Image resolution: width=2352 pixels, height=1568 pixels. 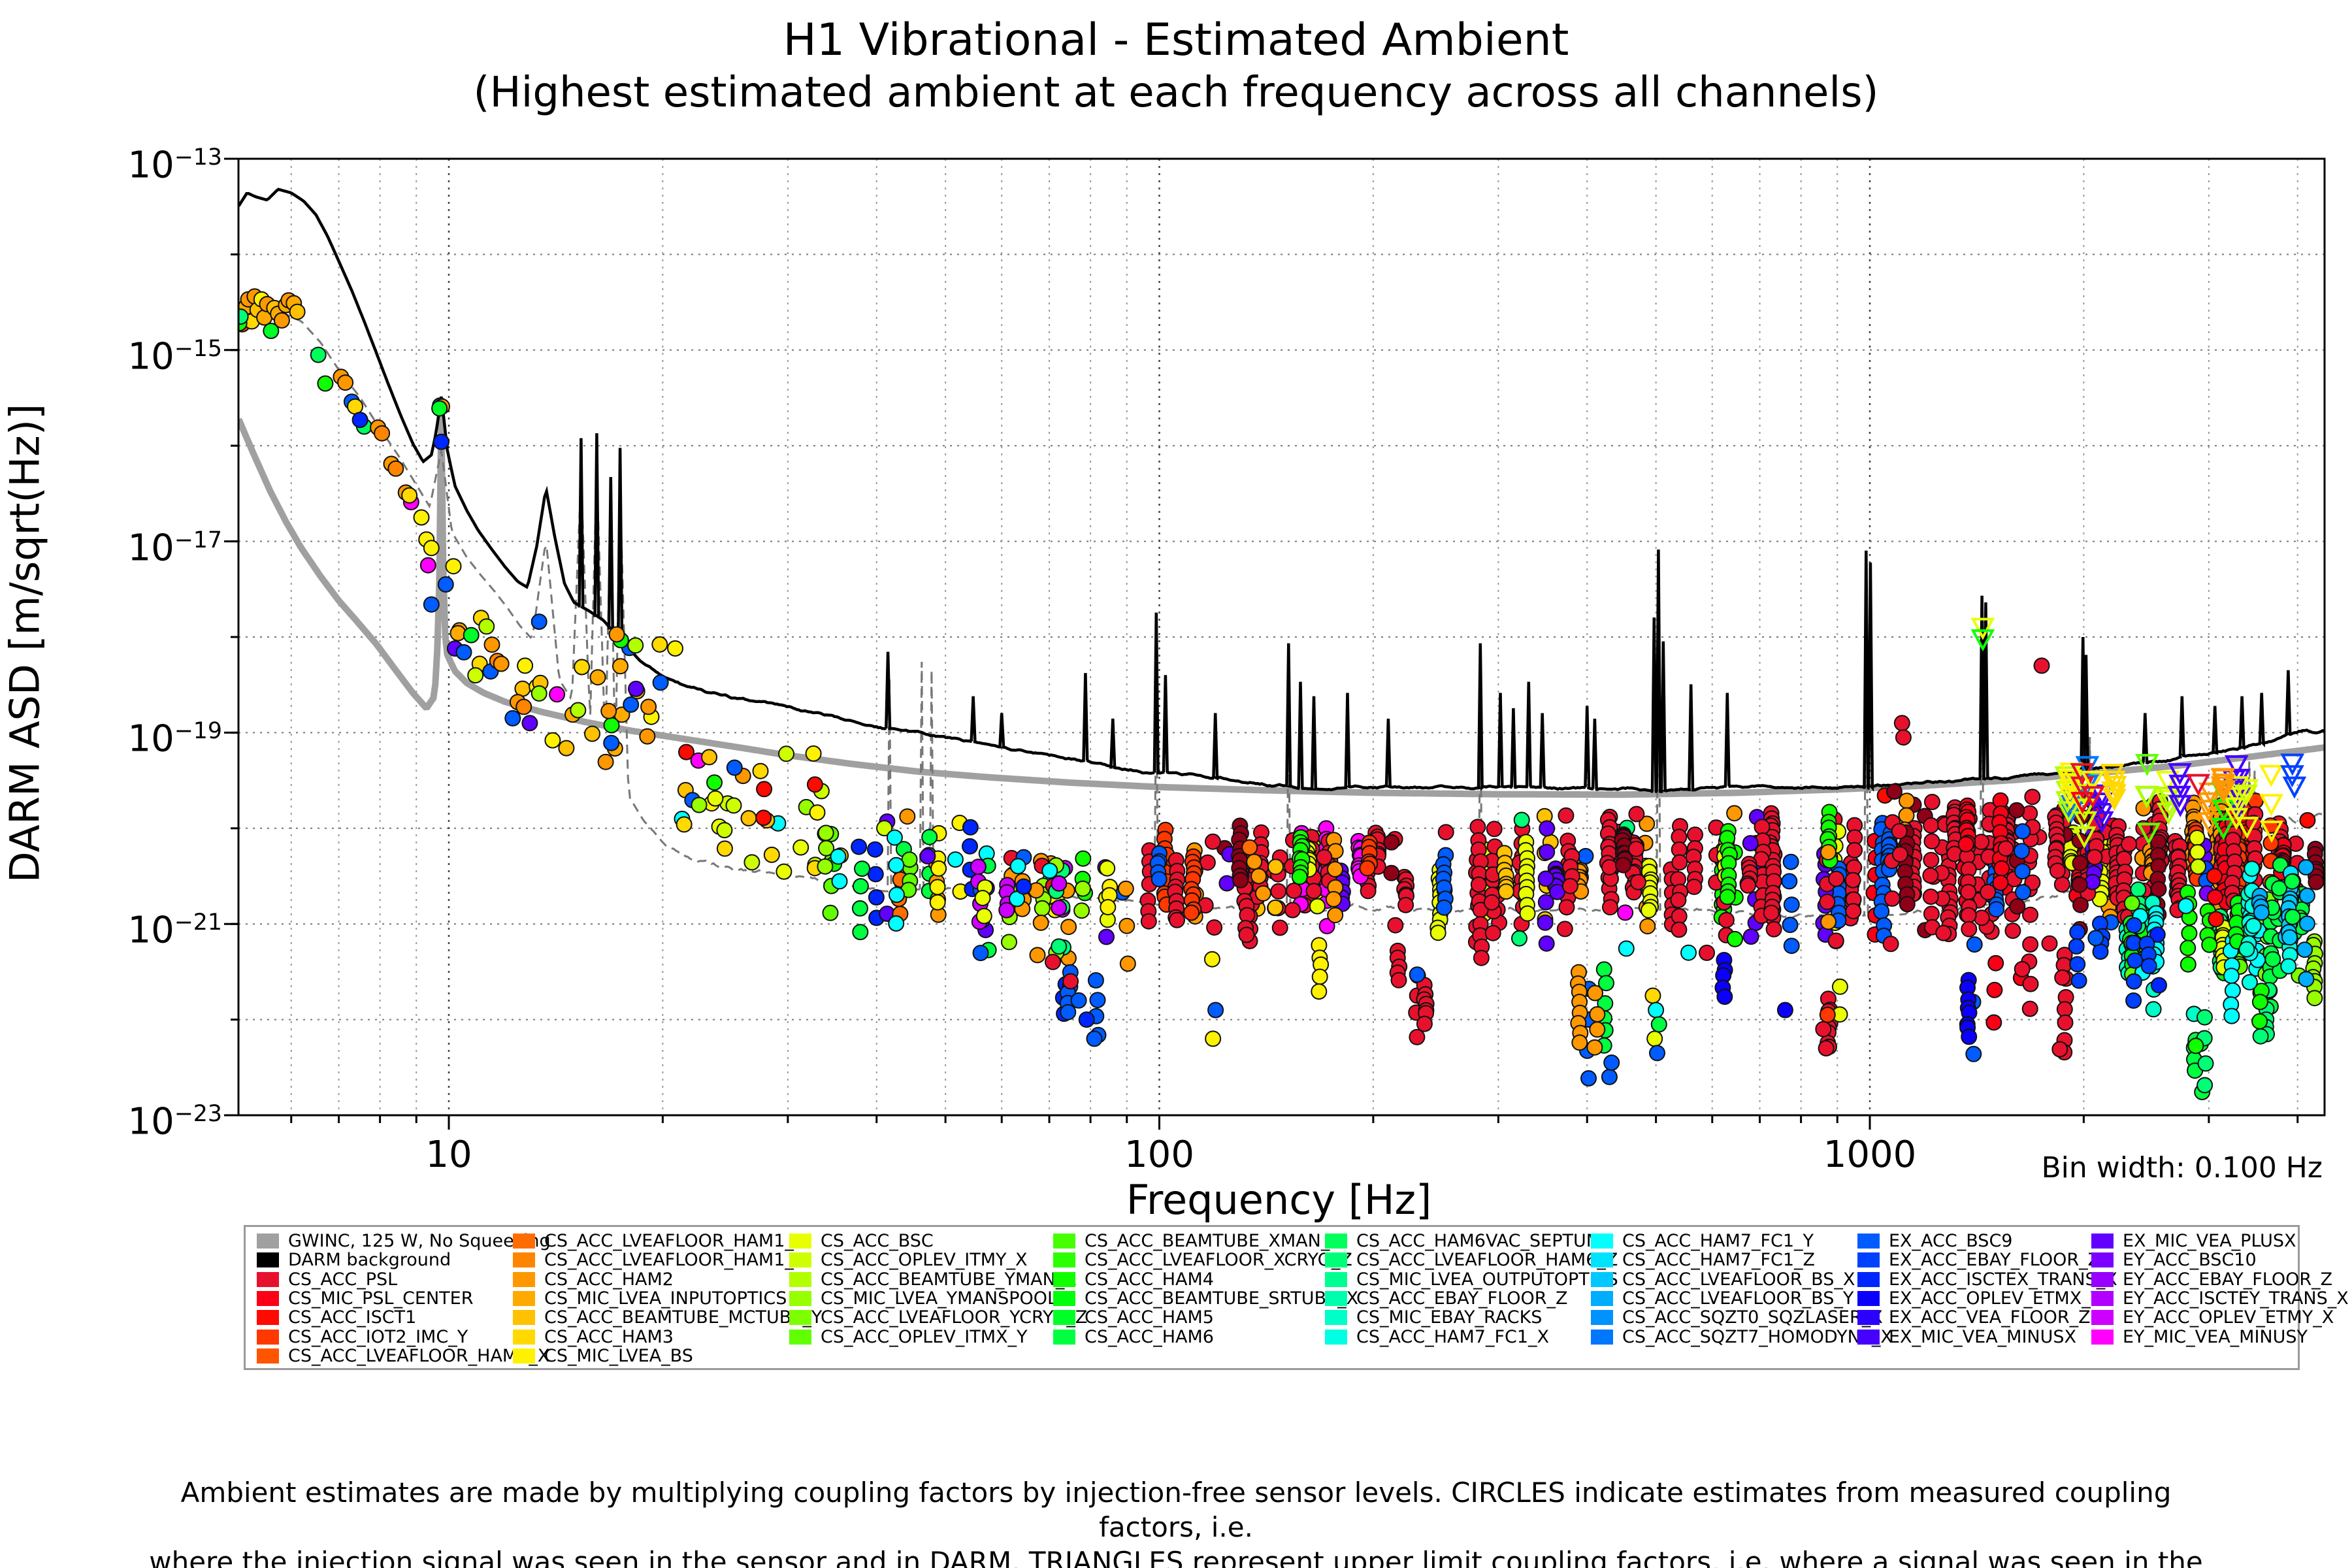 What do you see at coordinates (419, 1241) in the screenshot?
I see `legend-label: GWINC, 125 W, No Squeezing` at bounding box center [419, 1241].